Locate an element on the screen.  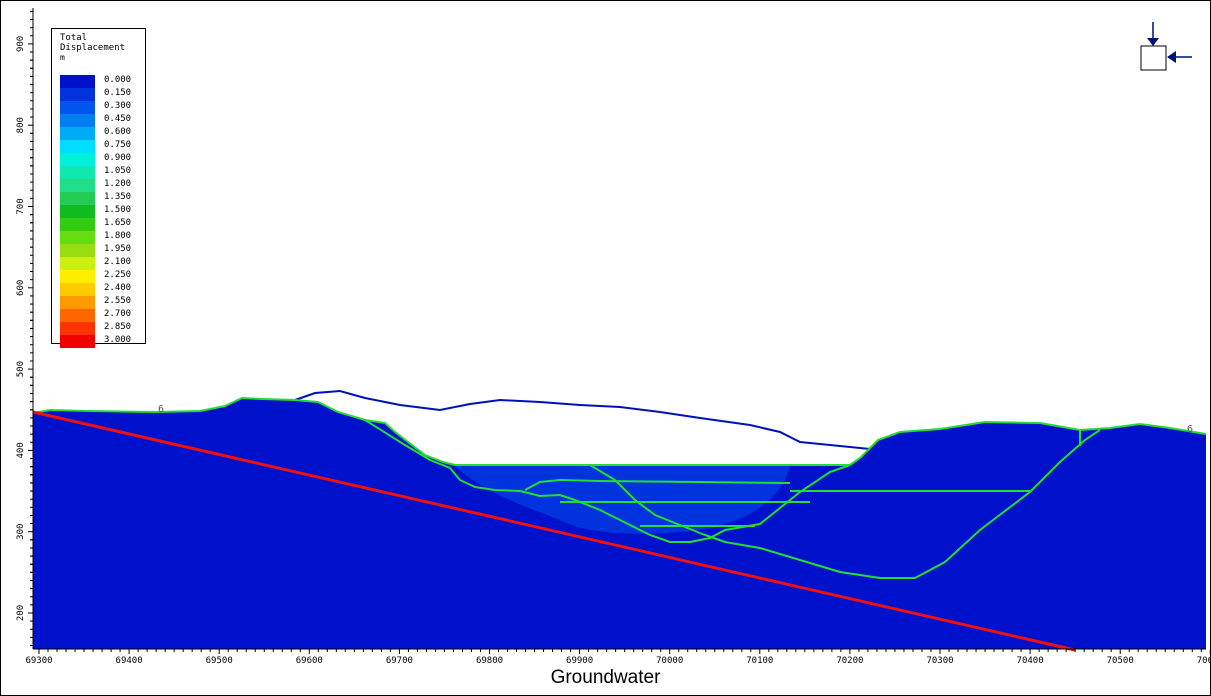
legend-item: 3.000 is located at coordinates (102, 341).